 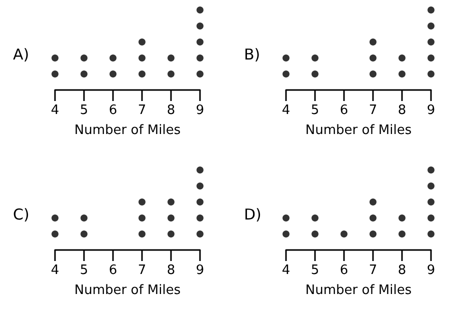 I want to click on text: C), so click(x=21, y=215).